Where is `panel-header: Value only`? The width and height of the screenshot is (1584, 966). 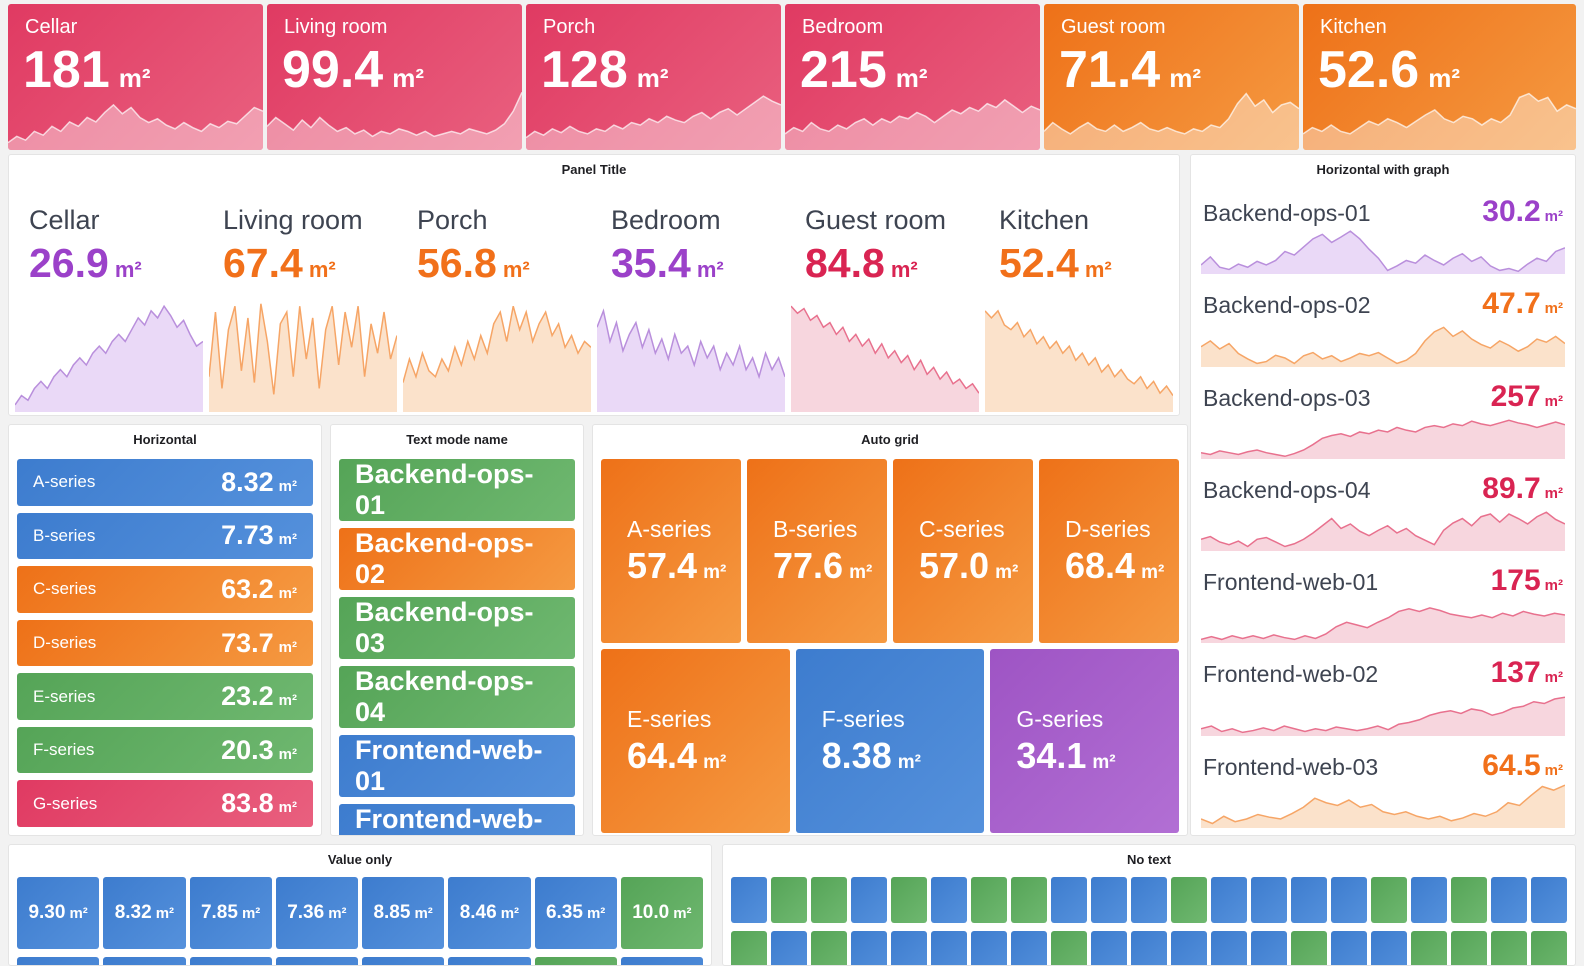 panel-header: Value only is located at coordinates (360, 859).